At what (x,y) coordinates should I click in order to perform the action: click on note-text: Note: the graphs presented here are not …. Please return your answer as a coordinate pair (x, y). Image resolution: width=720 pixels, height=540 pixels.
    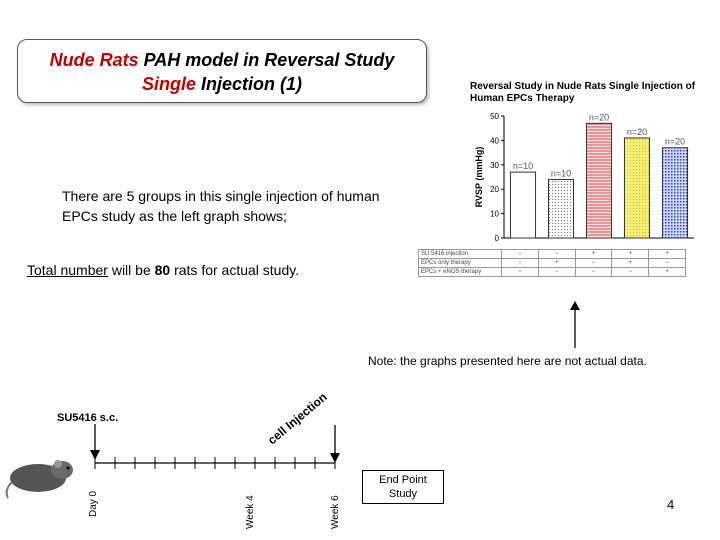
    Looking at the image, I should click on (507, 361).